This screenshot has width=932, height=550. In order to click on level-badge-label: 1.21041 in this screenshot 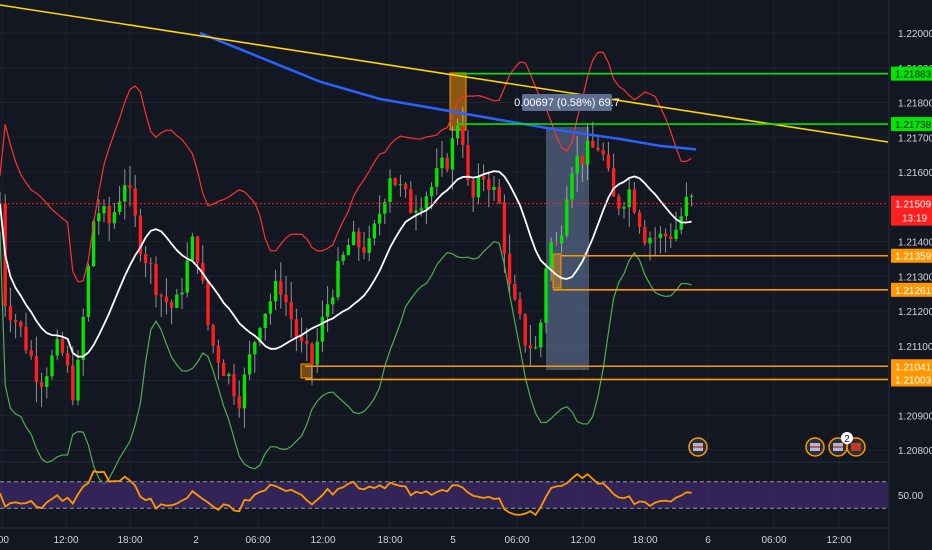, I will do `click(913, 367)`.